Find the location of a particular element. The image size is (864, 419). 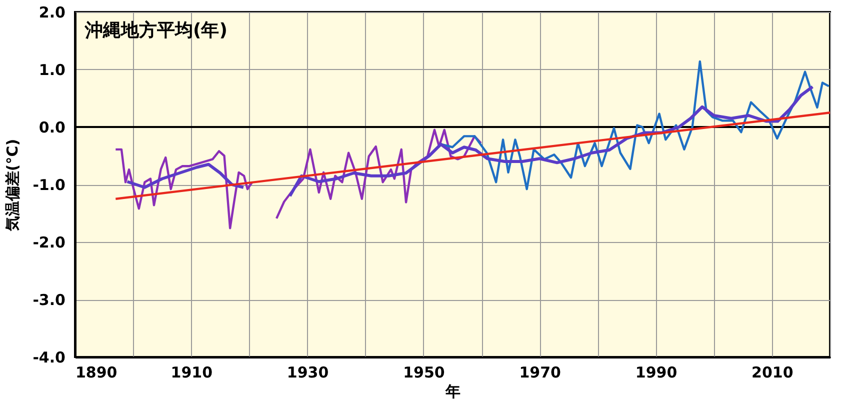

text: 沖縄地方平均(年) is located at coordinates (156, 30).